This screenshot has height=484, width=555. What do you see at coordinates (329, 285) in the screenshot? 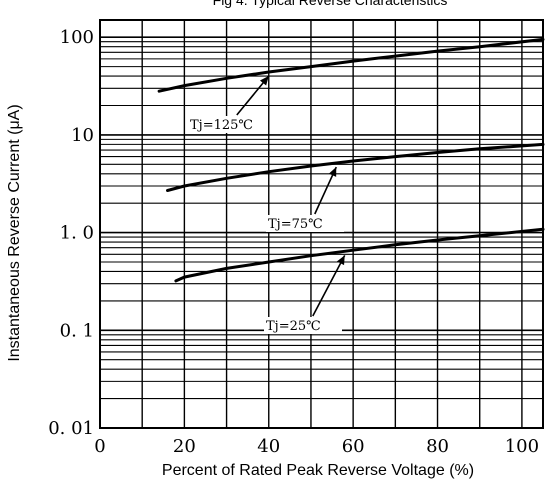
I see `annotation-arrow` at bounding box center [329, 285].